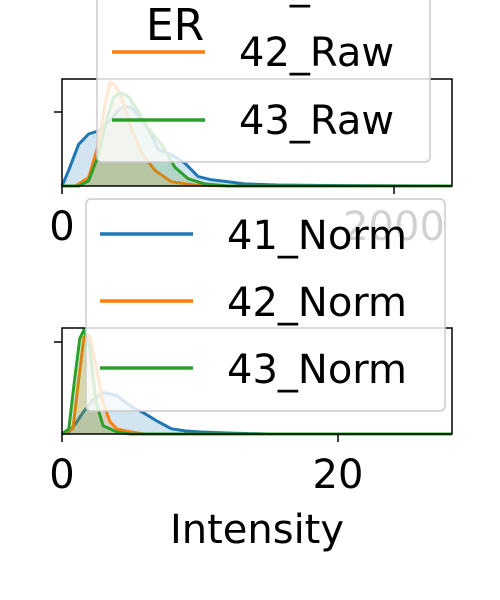 The image size is (500, 600). What do you see at coordinates (316, 53) in the screenshot?
I see `legend-label-42-raw: 42_Raw` at bounding box center [316, 53].